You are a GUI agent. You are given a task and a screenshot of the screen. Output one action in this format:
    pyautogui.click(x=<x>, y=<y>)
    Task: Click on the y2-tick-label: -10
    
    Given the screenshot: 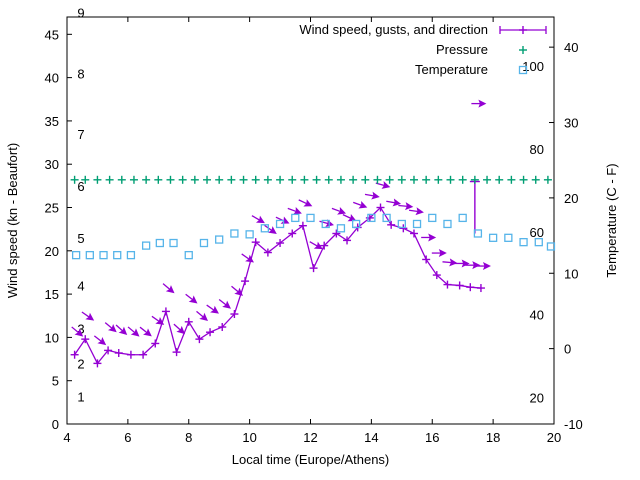 What is the action you would take?
    pyautogui.click(x=573, y=424)
    